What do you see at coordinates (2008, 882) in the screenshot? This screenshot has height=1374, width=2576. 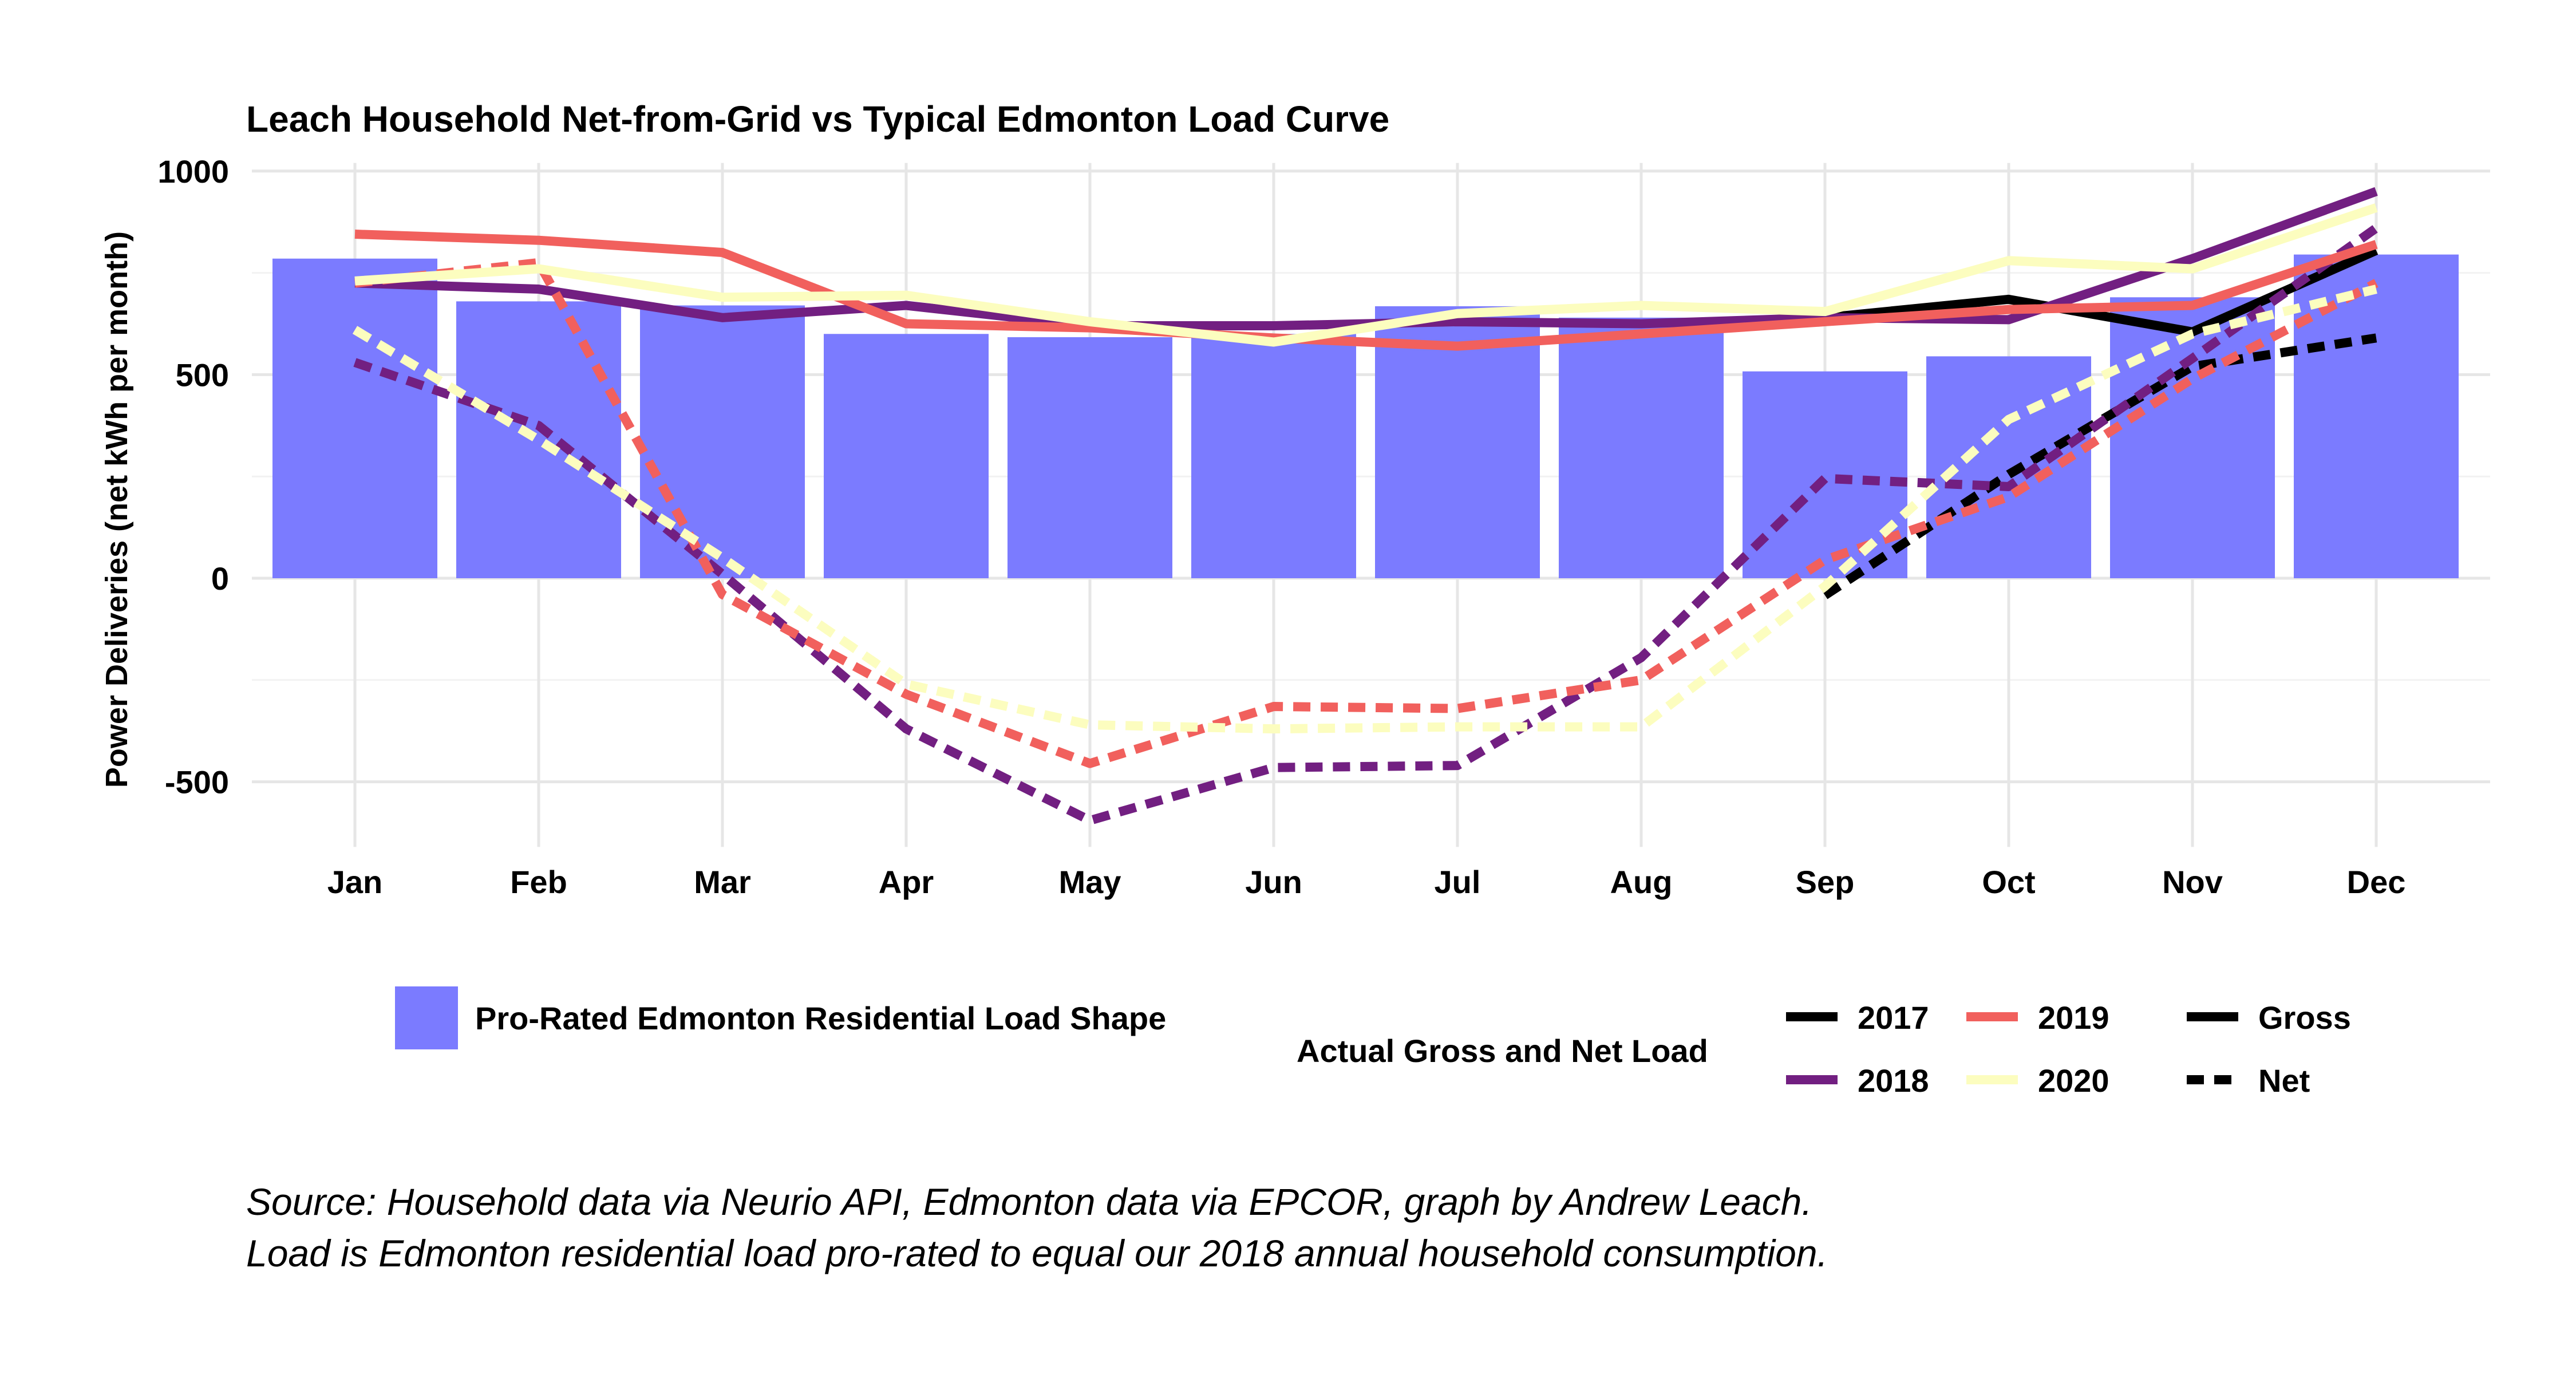 I see `x-tick-label-oct: Oct` at bounding box center [2008, 882].